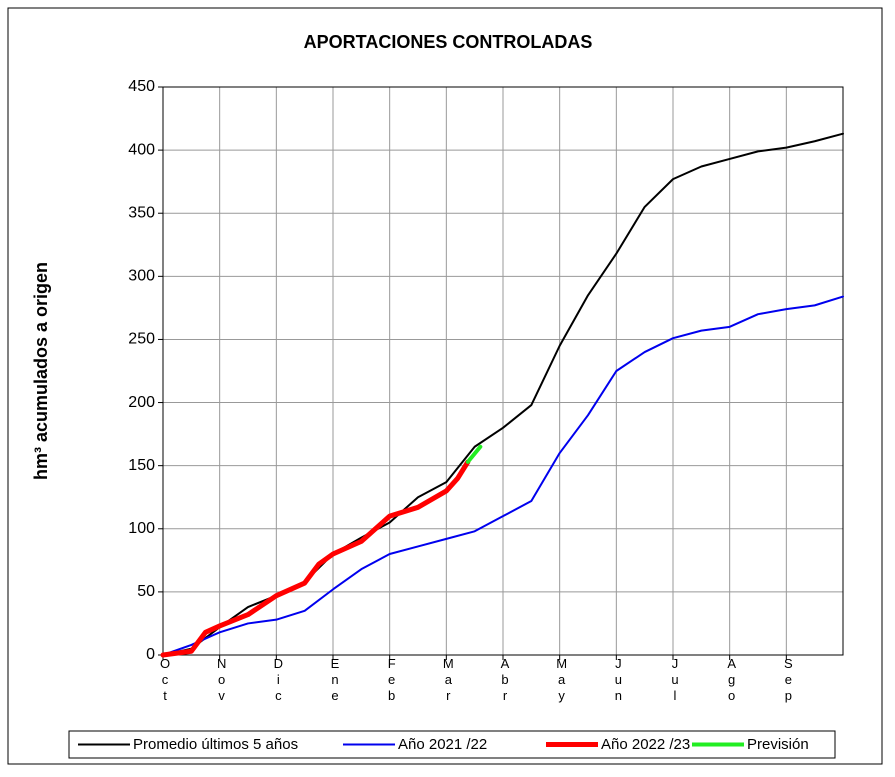 The image size is (895, 777). Describe the element at coordinates (141, 465) in the screenshot. I see `y-tick-label: 150` at that location.